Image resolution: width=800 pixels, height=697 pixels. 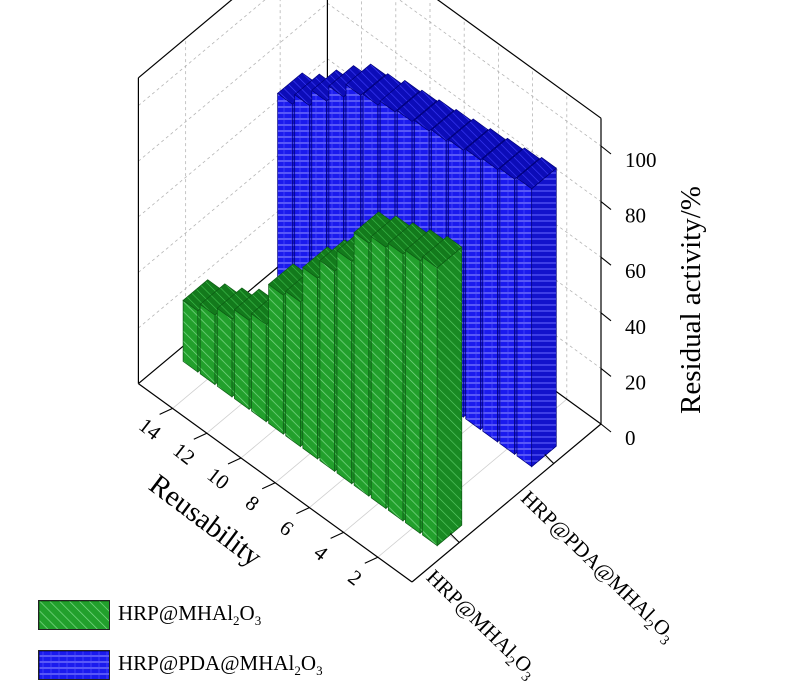 I want to click on legend-item-green: HRP@MHAl2O3, so click(x=180, y=615).